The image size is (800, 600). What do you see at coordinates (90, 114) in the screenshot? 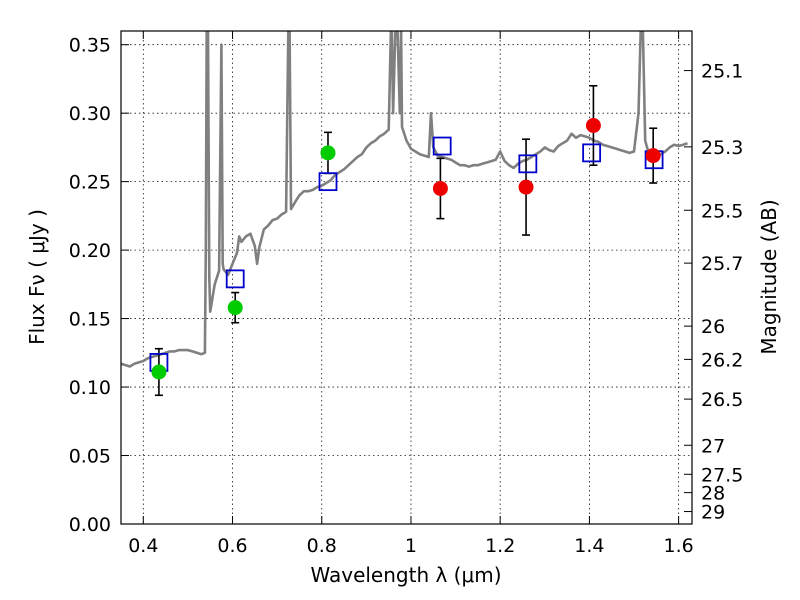
I see `y-tick-label: 0.30` at bounding box center [90, 114].